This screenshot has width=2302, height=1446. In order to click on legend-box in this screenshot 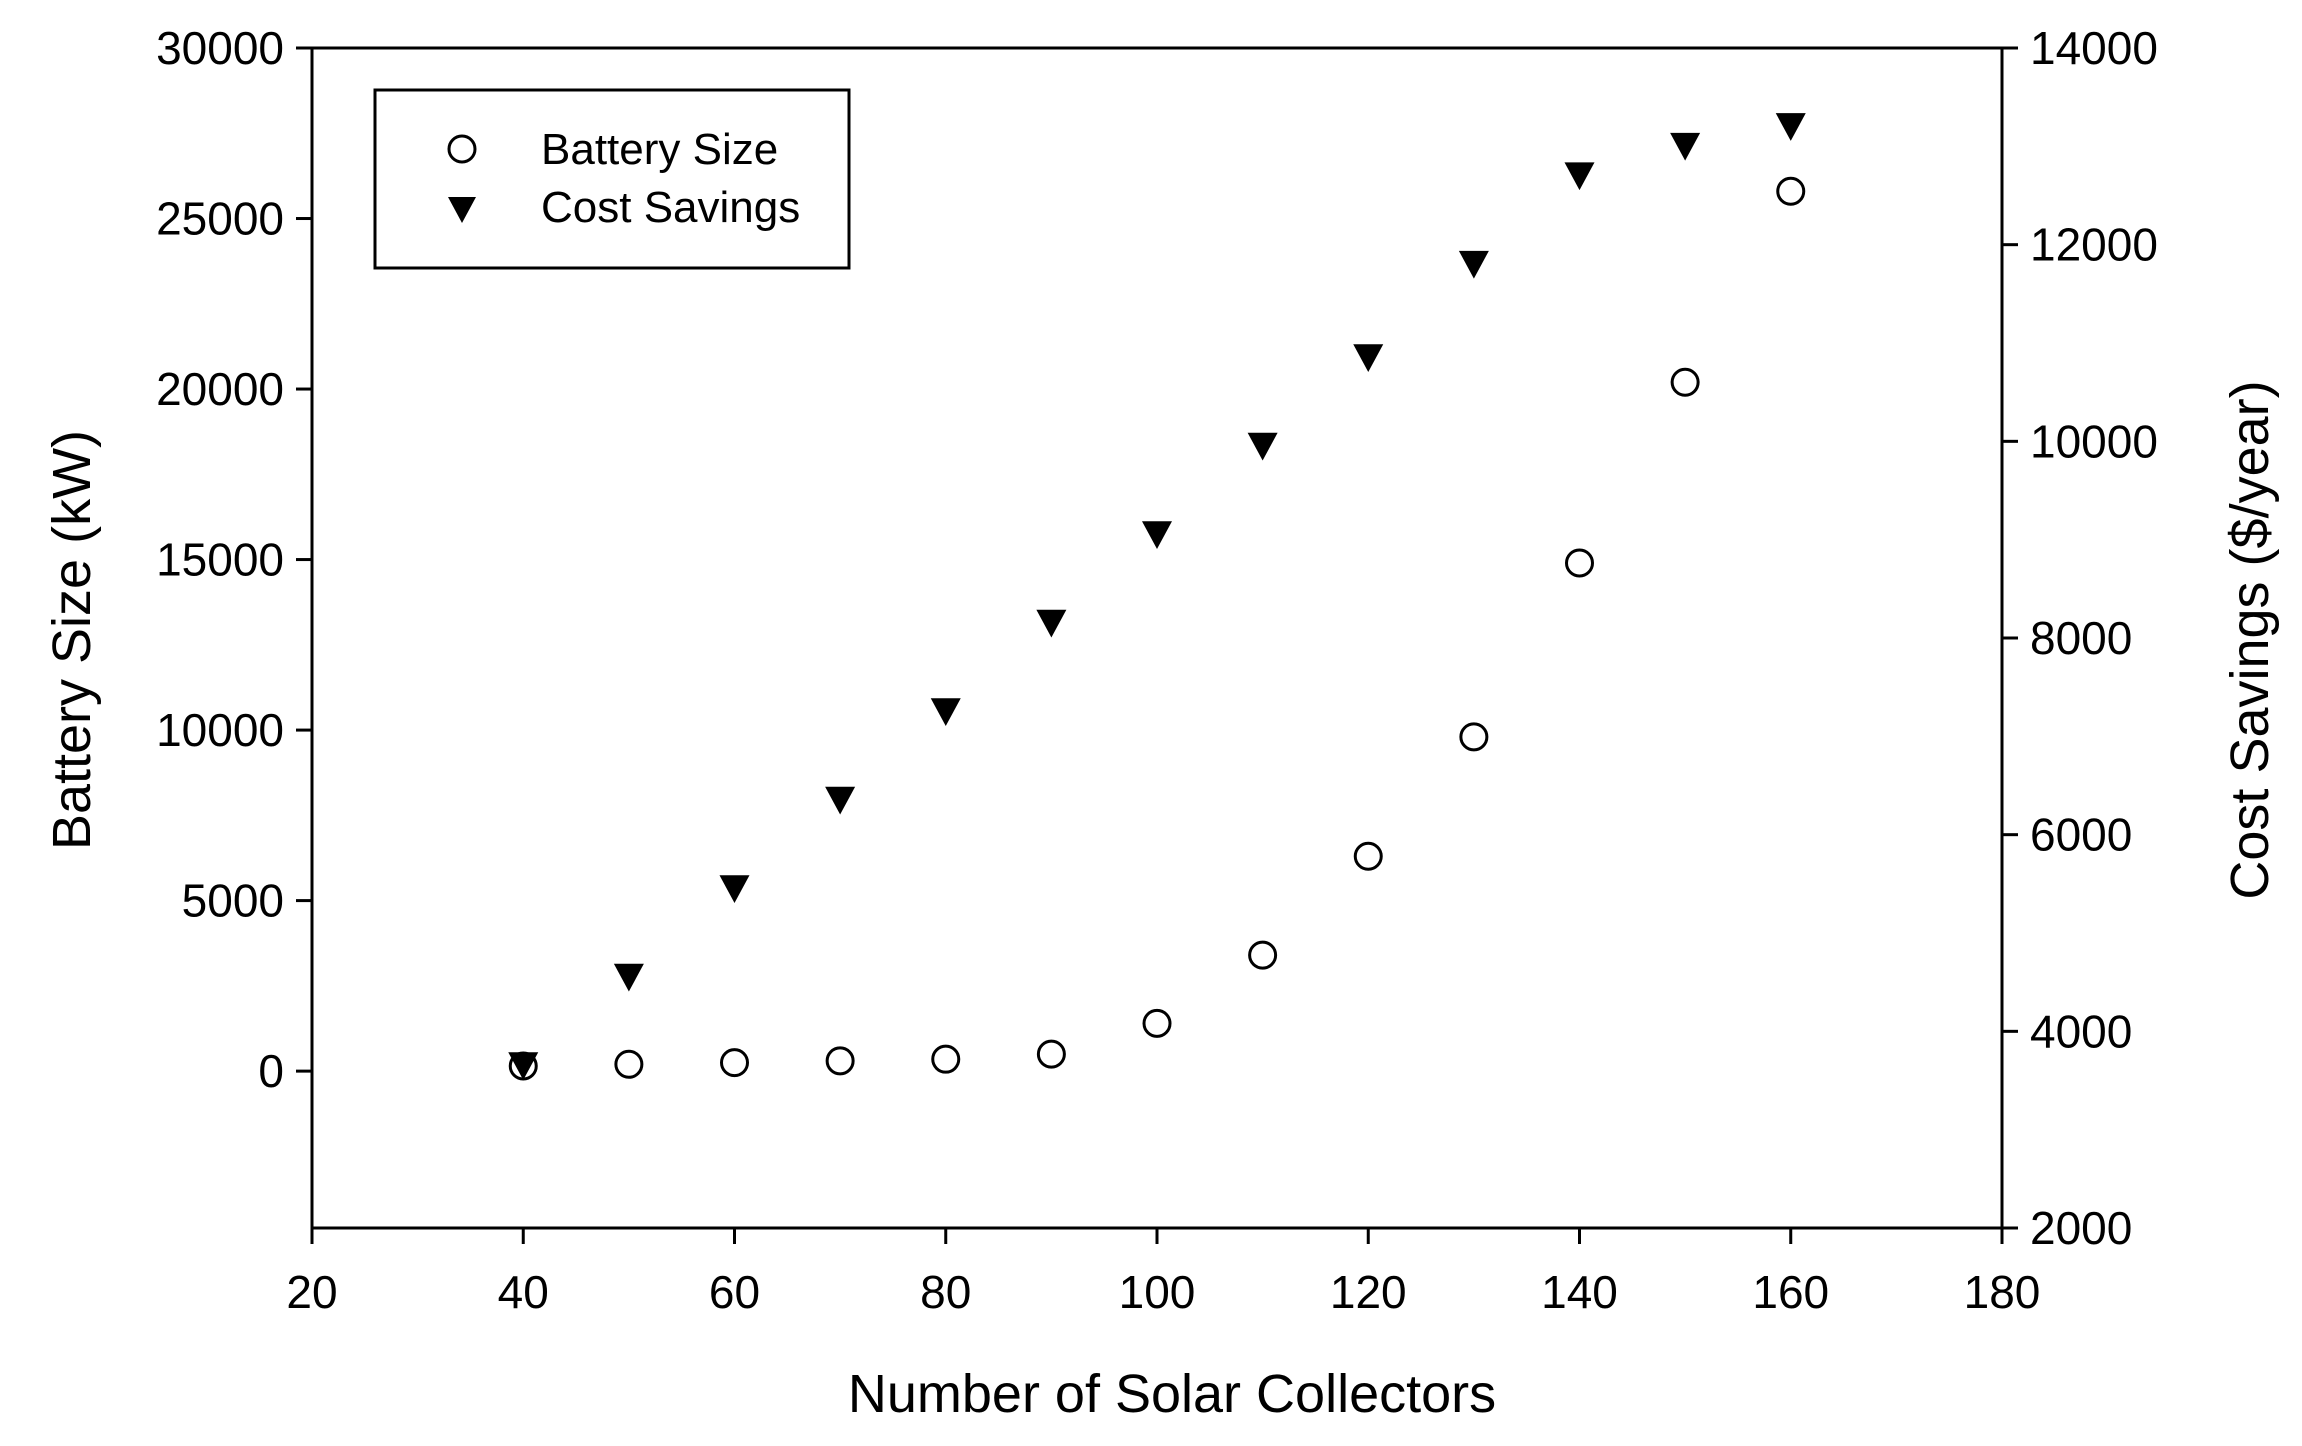, I will do `click(612, 179)`.